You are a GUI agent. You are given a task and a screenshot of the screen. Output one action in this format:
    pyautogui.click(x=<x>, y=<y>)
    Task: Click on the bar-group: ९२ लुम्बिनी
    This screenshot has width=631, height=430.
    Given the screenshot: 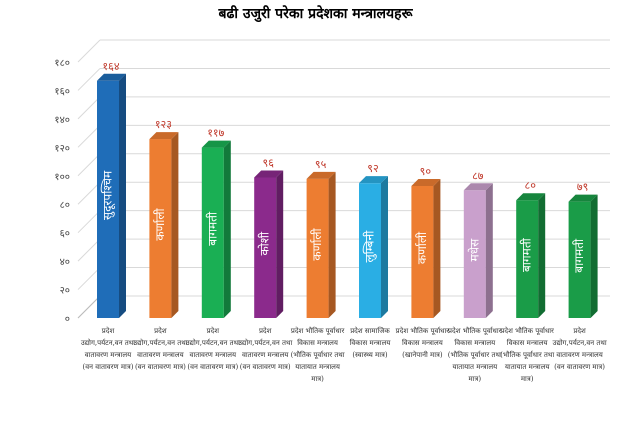 What is the action you would take?
    pyautogui.click(x=373, y=240)
    